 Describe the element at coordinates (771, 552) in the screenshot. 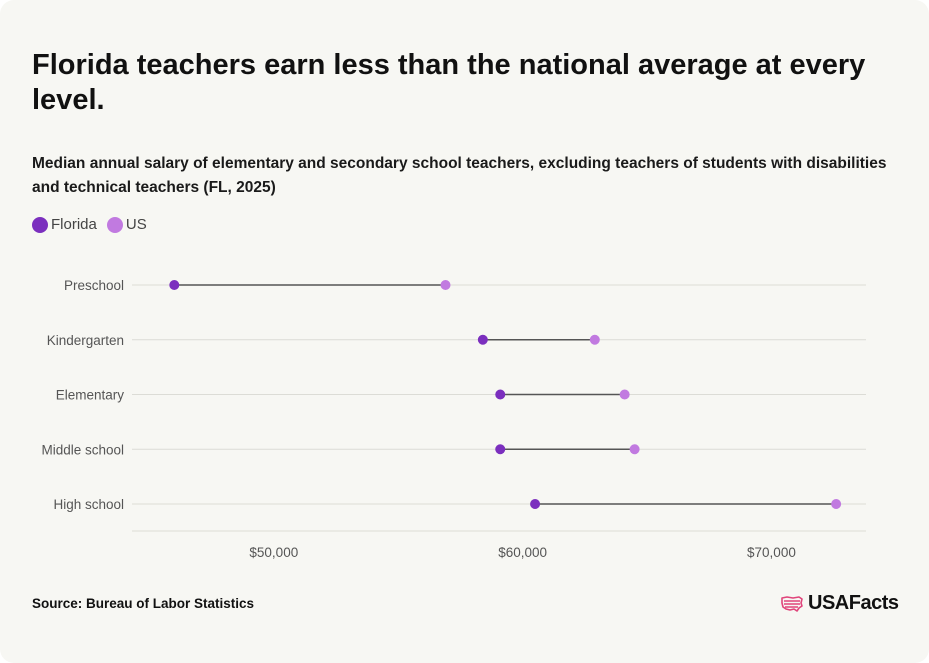

I see `x-tick-label: $70,000` at that location.